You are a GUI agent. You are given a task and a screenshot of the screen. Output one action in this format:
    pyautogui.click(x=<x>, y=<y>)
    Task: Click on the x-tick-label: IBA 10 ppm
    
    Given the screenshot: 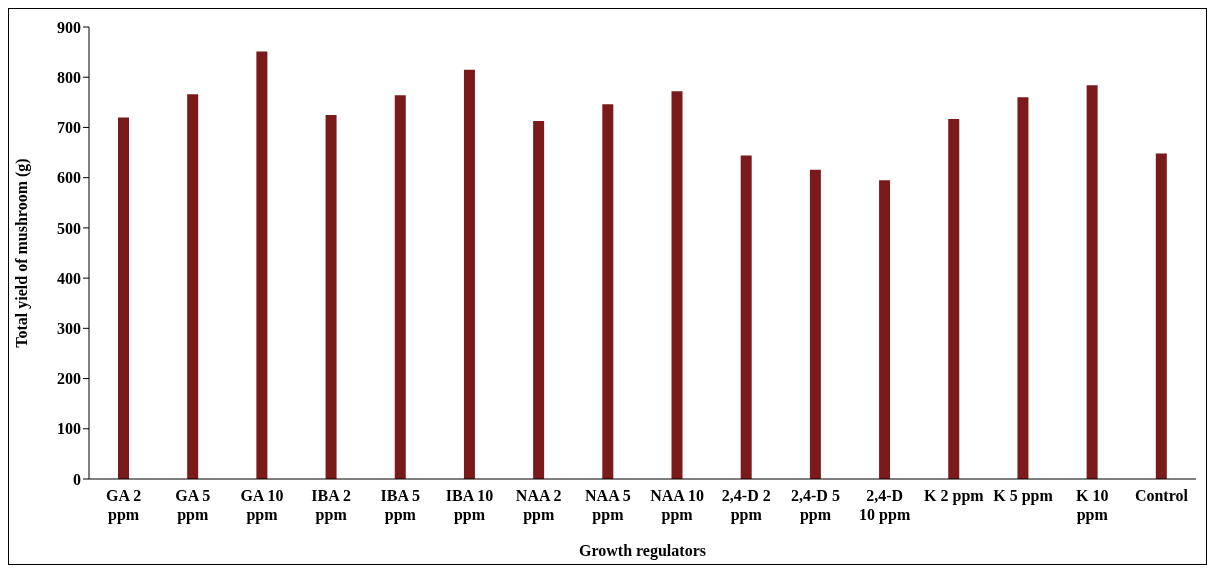 What is the action you would take?
    pyautogui.click(x=469, y=505)
    